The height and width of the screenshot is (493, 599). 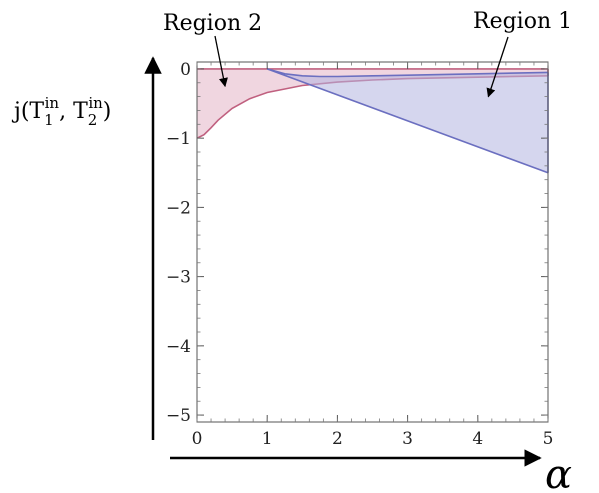 I want to click on region-2-label: Region 2, so click(x=212, y=23).